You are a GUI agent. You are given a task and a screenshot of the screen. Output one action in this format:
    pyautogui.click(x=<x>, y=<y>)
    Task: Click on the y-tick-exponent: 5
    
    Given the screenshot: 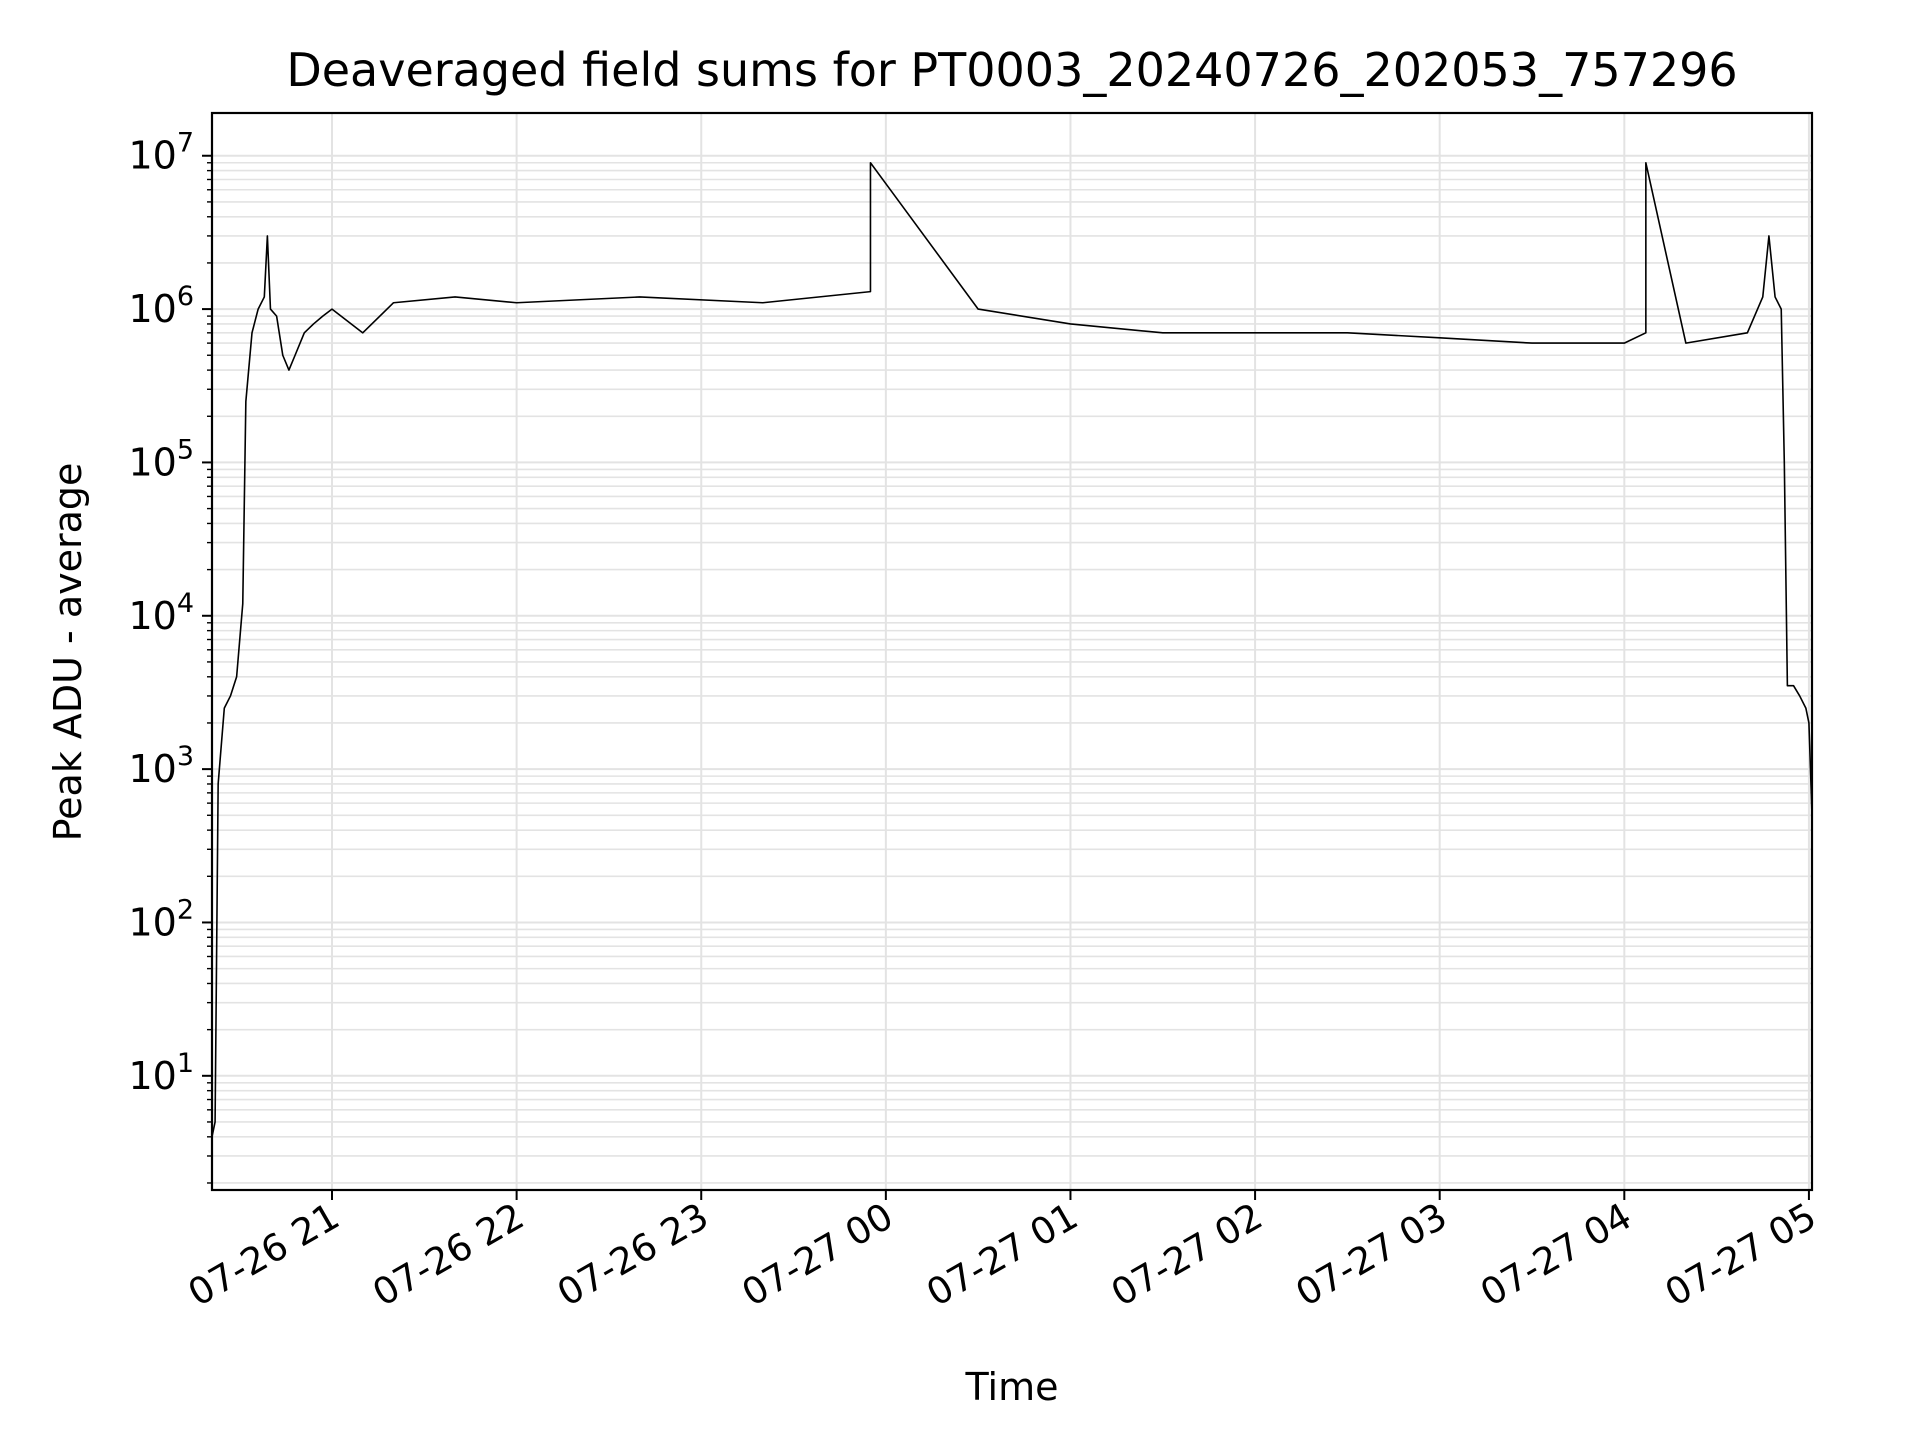 What is the action you would take?
    pyautogui.click(x=185, y=449)
    